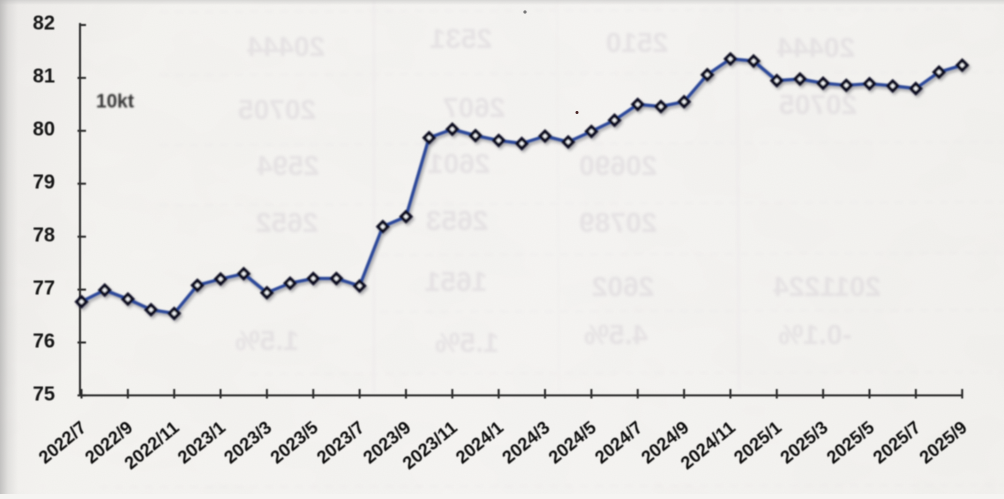 The height and width of the screenshot is (499, 1004). Describe the element at coordinates (623, 286) in the screenshot. I see `svg-text: 2602` at that location.